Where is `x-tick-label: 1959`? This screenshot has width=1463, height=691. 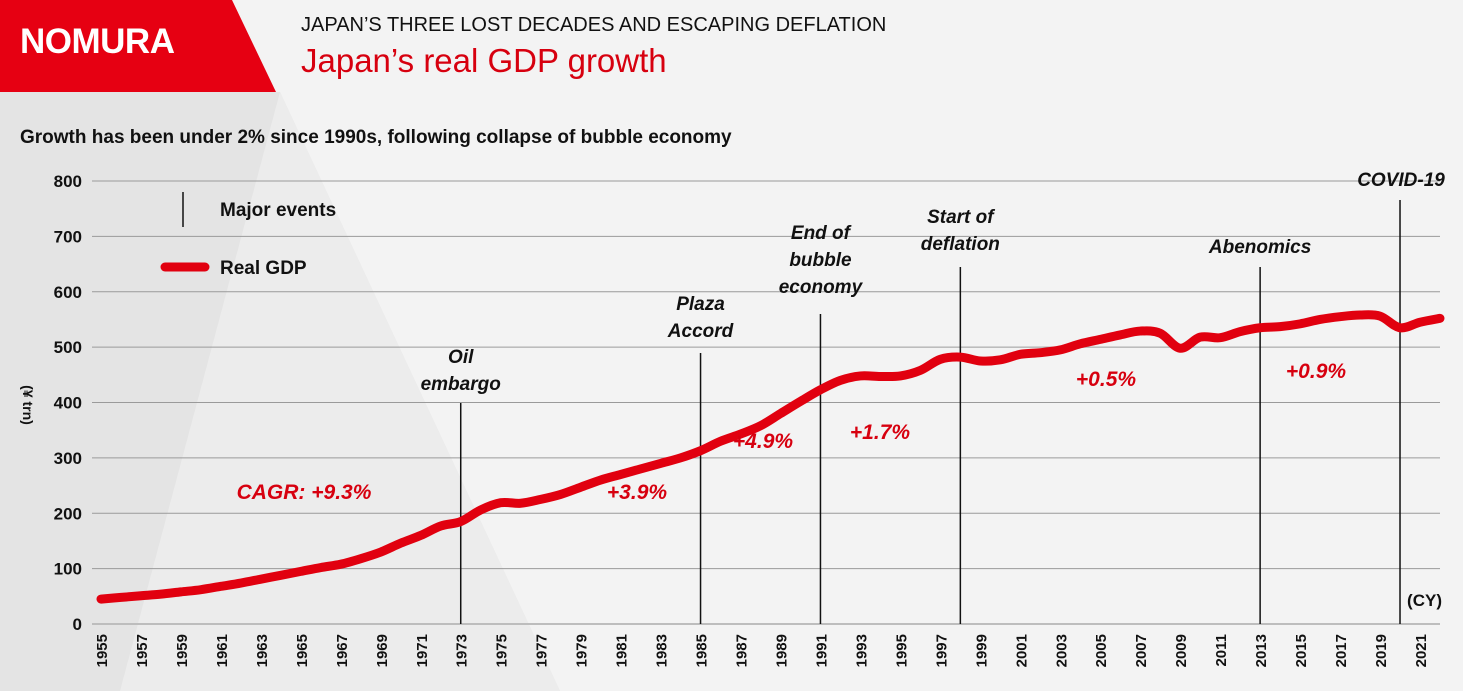 x-tick-label: 1959 is located at coordinates (182, 650).